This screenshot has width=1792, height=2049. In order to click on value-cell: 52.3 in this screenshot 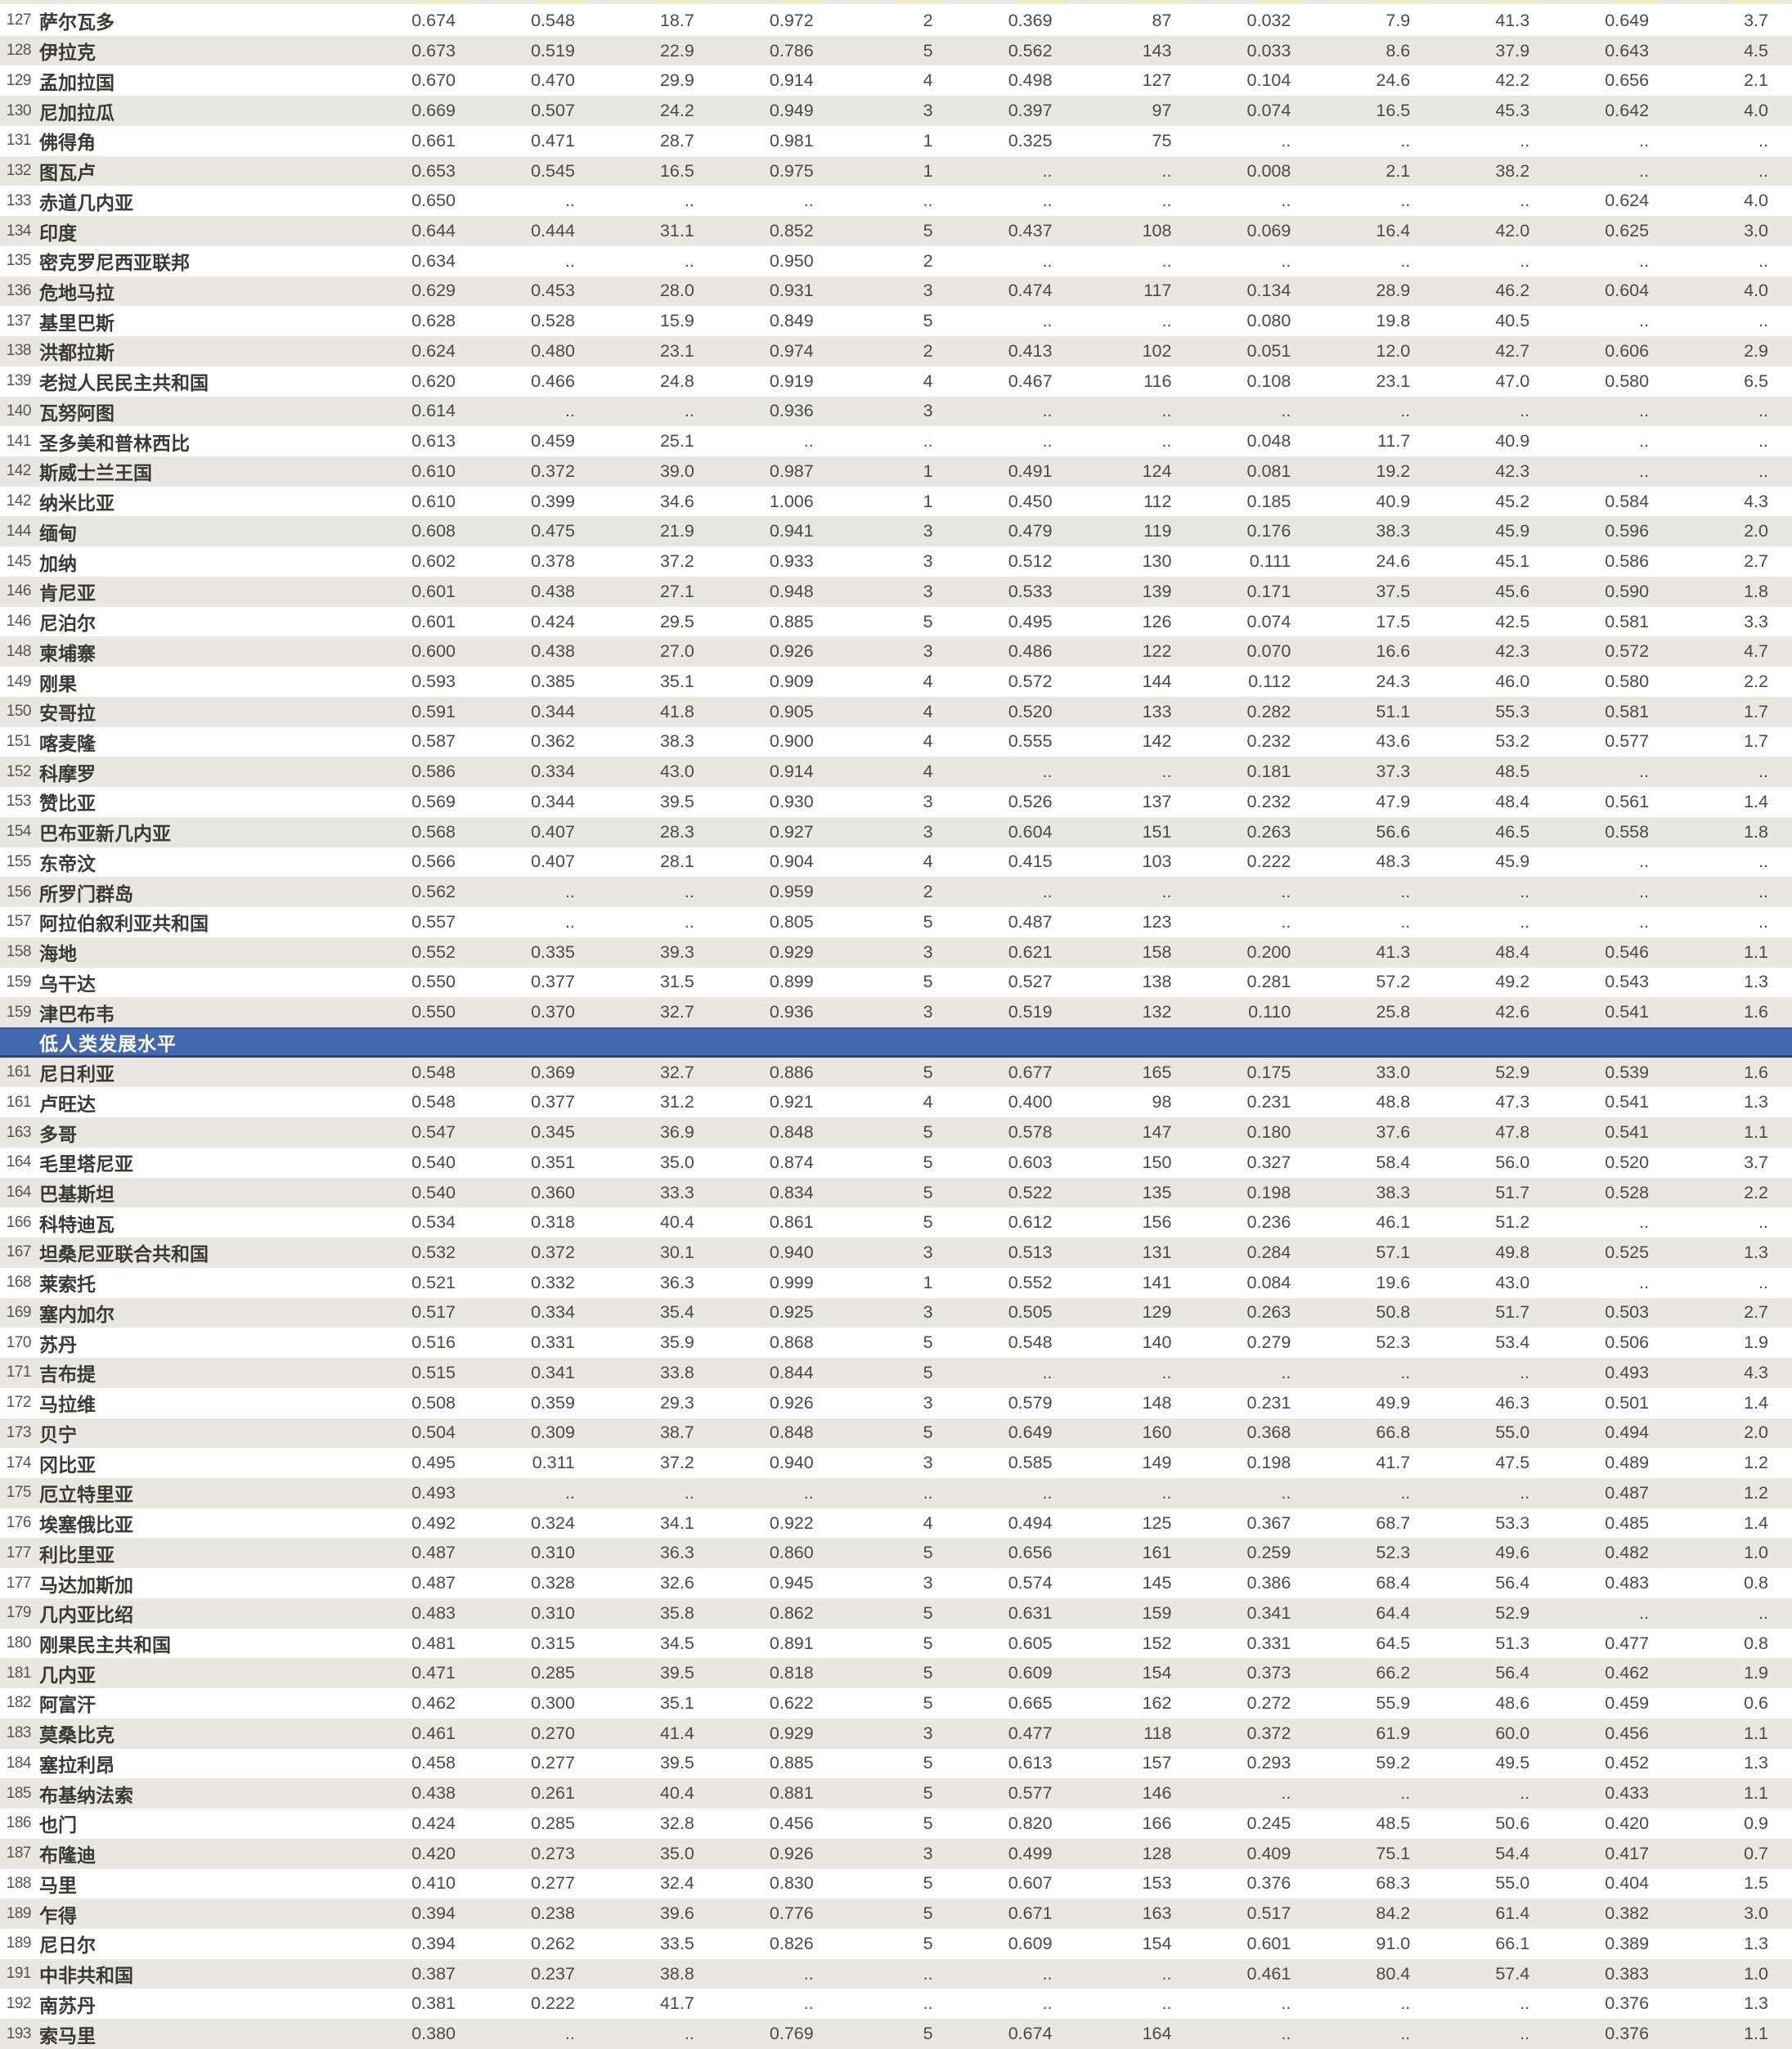, I will do `click(1393, 1342)`.